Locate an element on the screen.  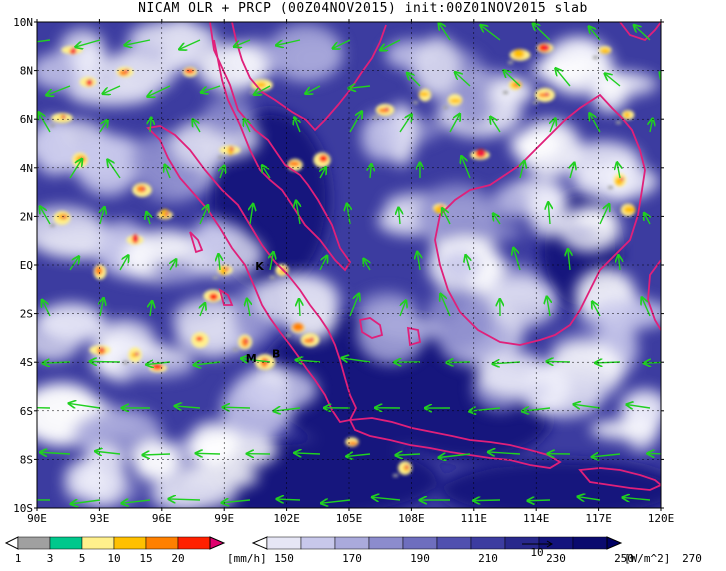
place-labels: K M B is located at coordinates (263, 312).